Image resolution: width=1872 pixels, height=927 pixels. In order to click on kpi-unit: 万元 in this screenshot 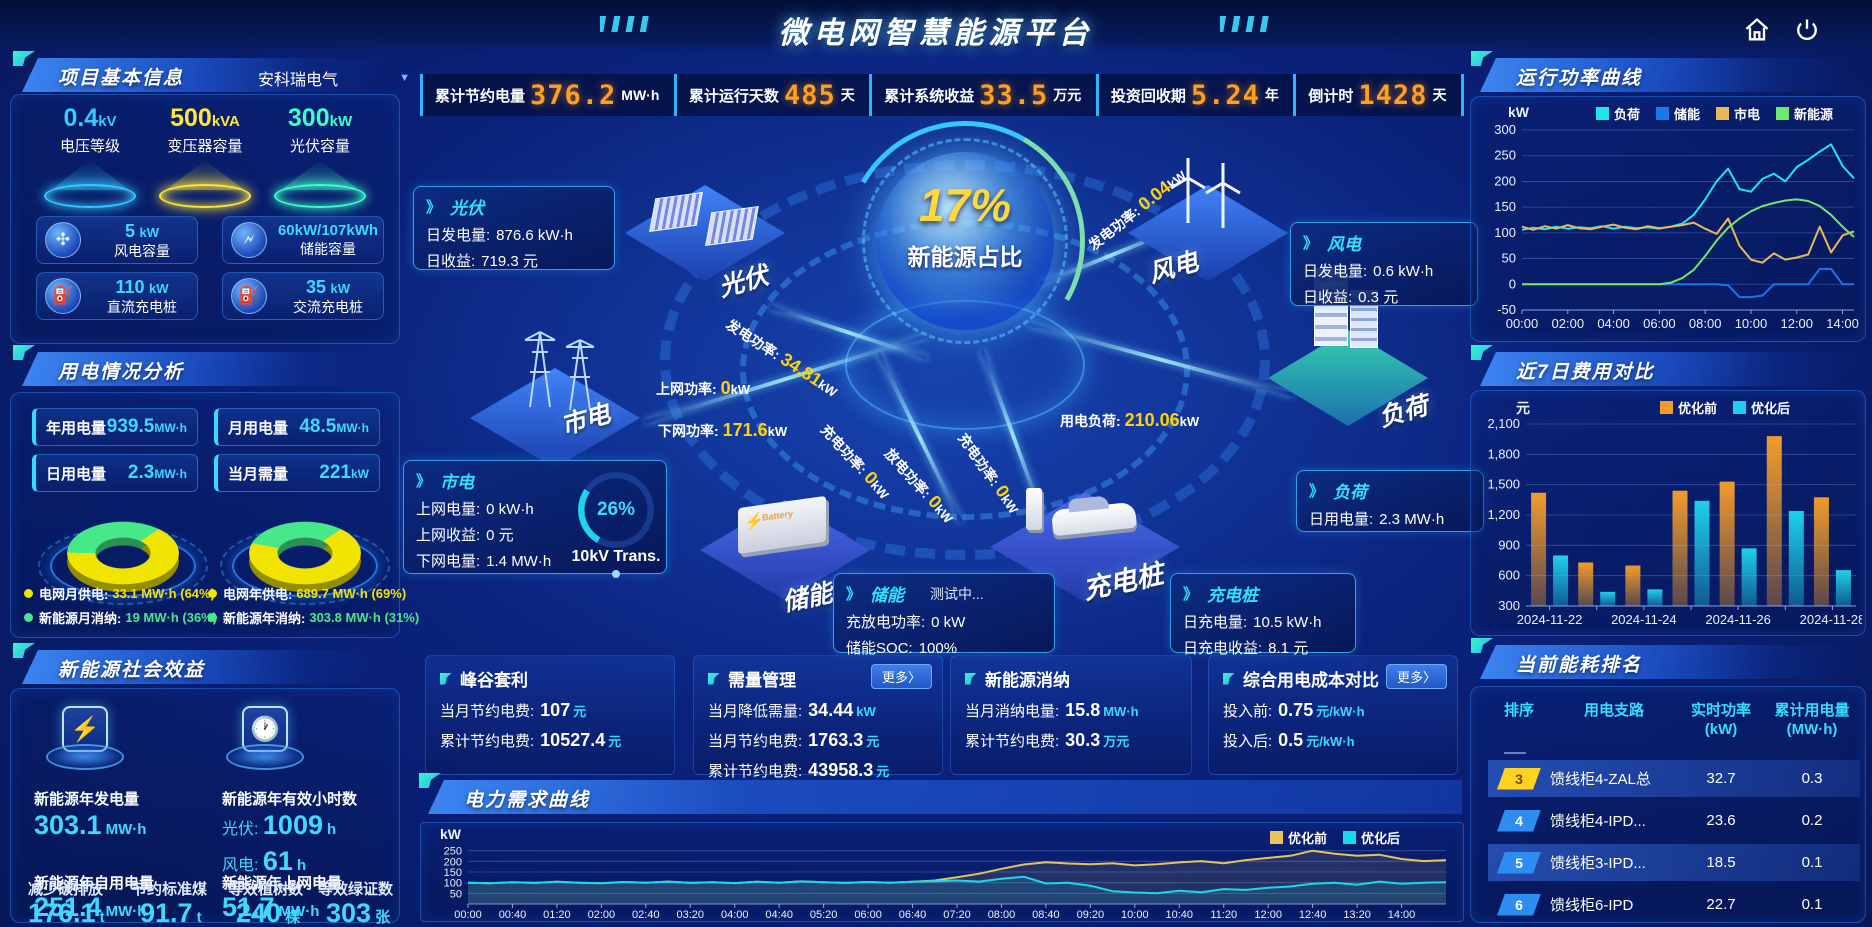, I will do `click(1067, 95)`.